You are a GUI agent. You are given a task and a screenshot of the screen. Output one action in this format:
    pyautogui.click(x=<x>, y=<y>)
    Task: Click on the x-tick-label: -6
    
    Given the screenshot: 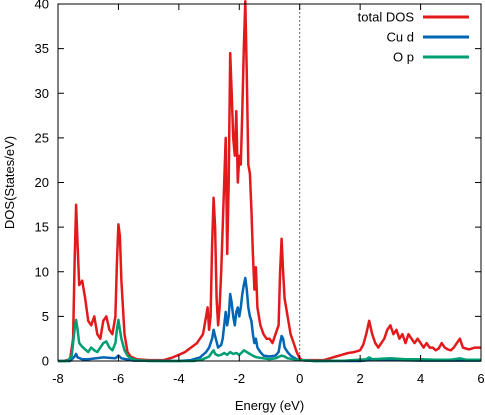 What is the action you would take?
    pyautogui.click(x=119, y=378)
    